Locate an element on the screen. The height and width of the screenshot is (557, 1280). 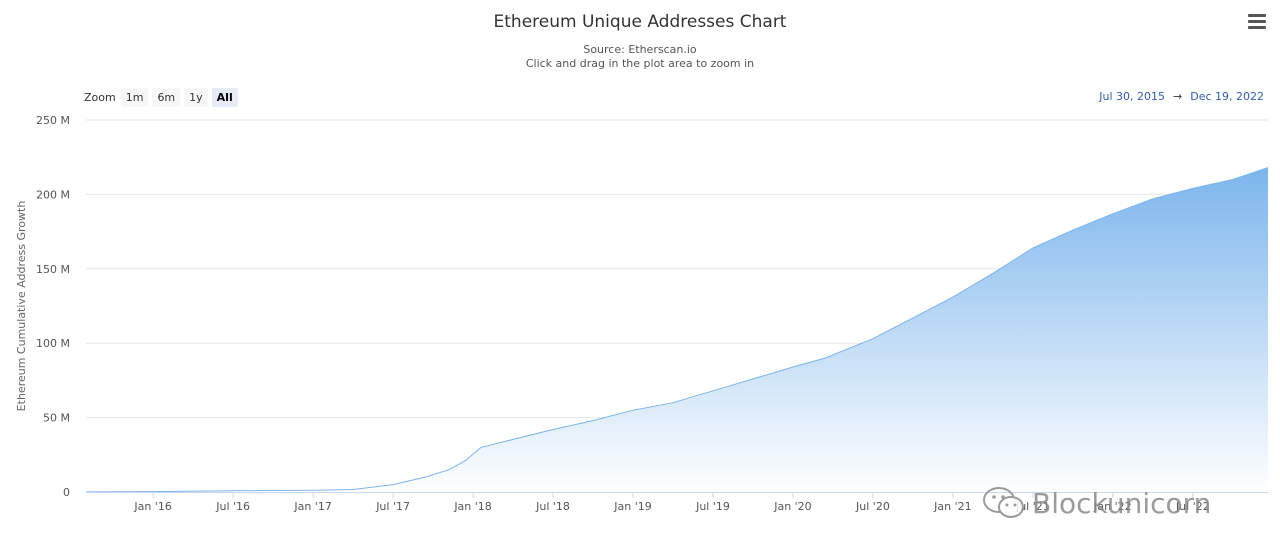
y-tick-label: 50 M is located at coordinates (56, 418).